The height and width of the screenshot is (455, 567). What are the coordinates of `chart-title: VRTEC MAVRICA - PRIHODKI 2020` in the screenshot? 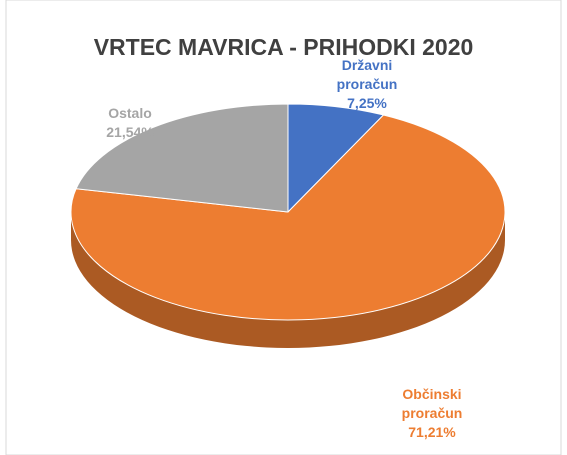 It's located at (283, 47).